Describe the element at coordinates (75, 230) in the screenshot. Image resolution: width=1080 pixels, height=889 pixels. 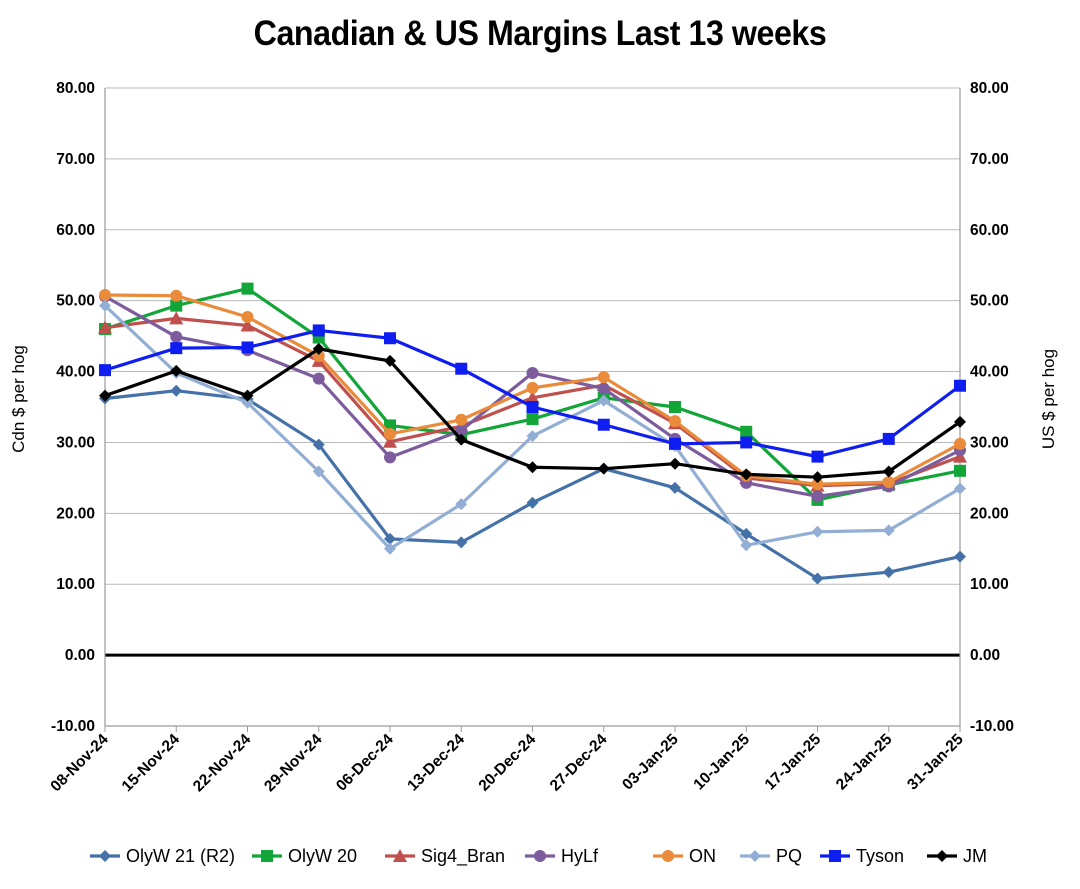
I see `y-tick-label-left: 60.00` at that location.